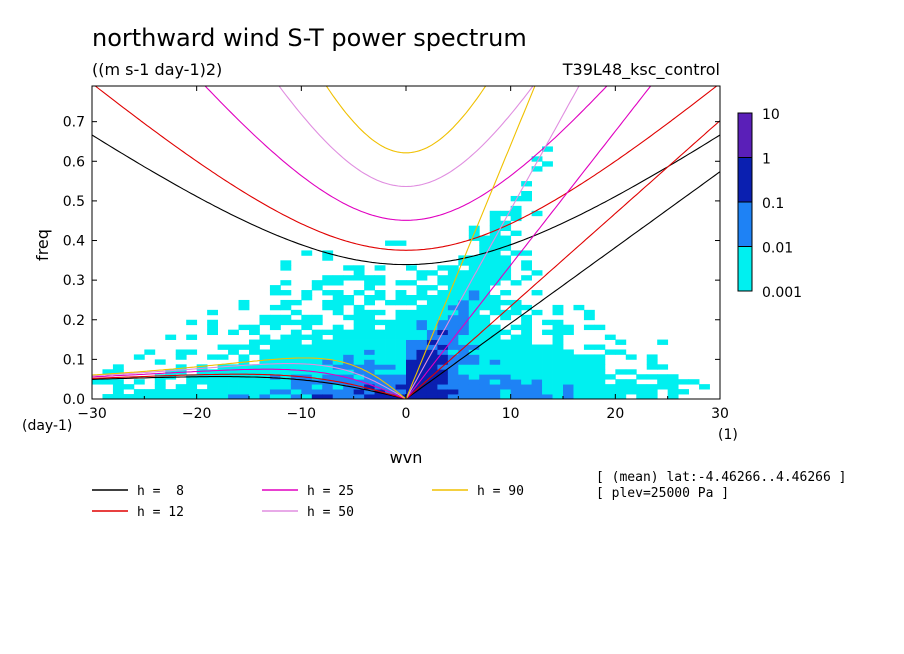 This screenshot has height=654, width=904. What do you see at coordinates (782, 293) in the screenshot?
I see `colorbar-label: 0.001` at bounding box center [782, 293].